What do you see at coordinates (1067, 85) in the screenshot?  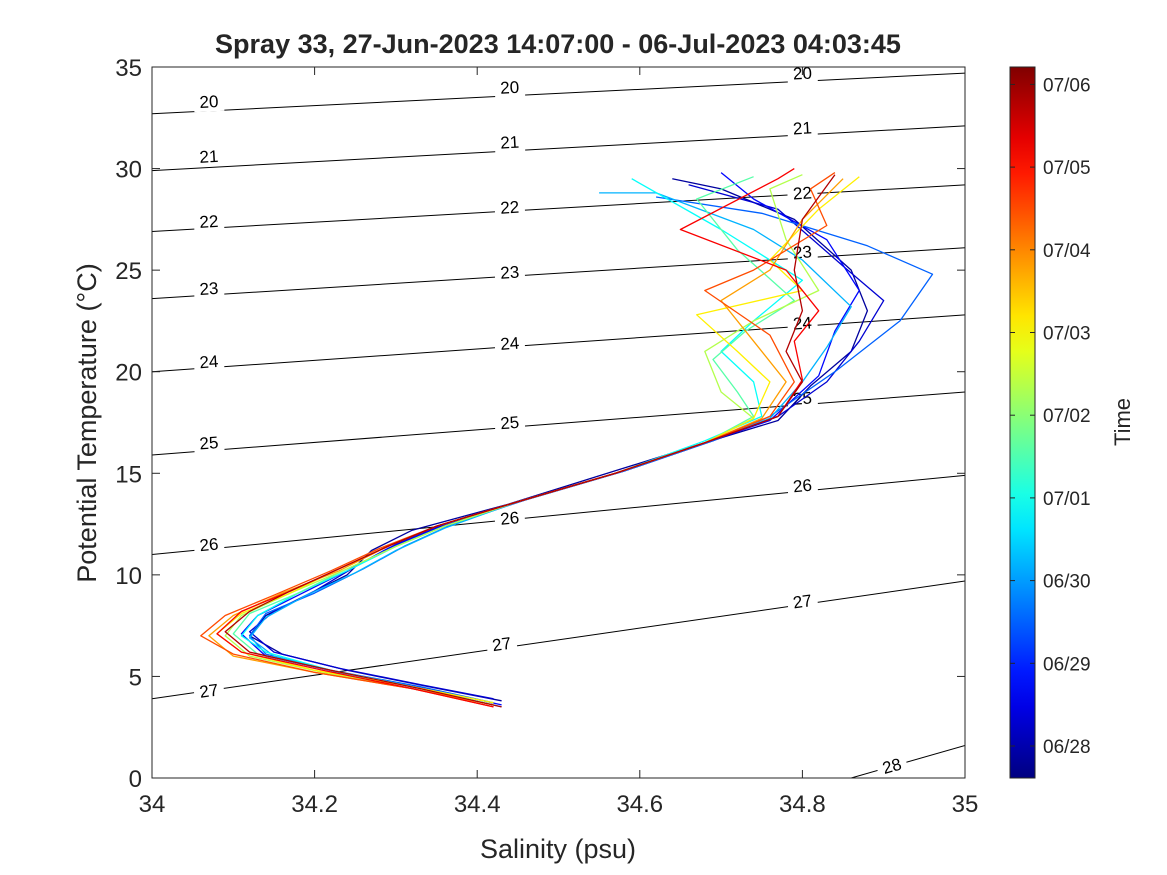 I see `colorbar-tick-label: 07/06` at bounding box center [1067, 85].